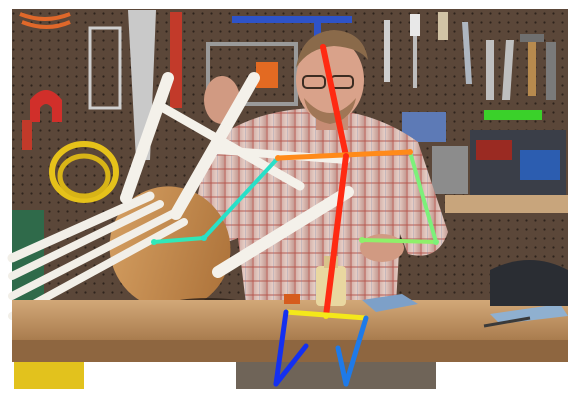 The height and width of the screenshot is (401, 579). Describe the element at coordinates (105, 68) in the screenshot. I see `hacksaw-icon` at that location.